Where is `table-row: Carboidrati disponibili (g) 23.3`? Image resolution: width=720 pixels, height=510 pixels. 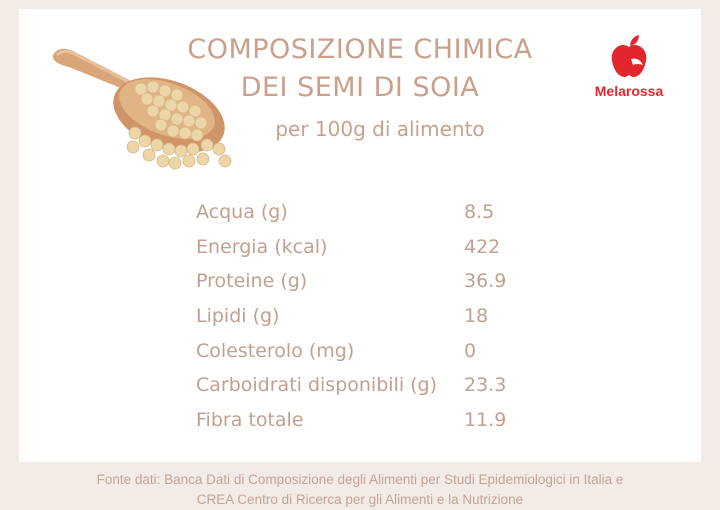 table-row: Carboidrati disponibili (g) 23.3 is located at coordinates (396, 385).